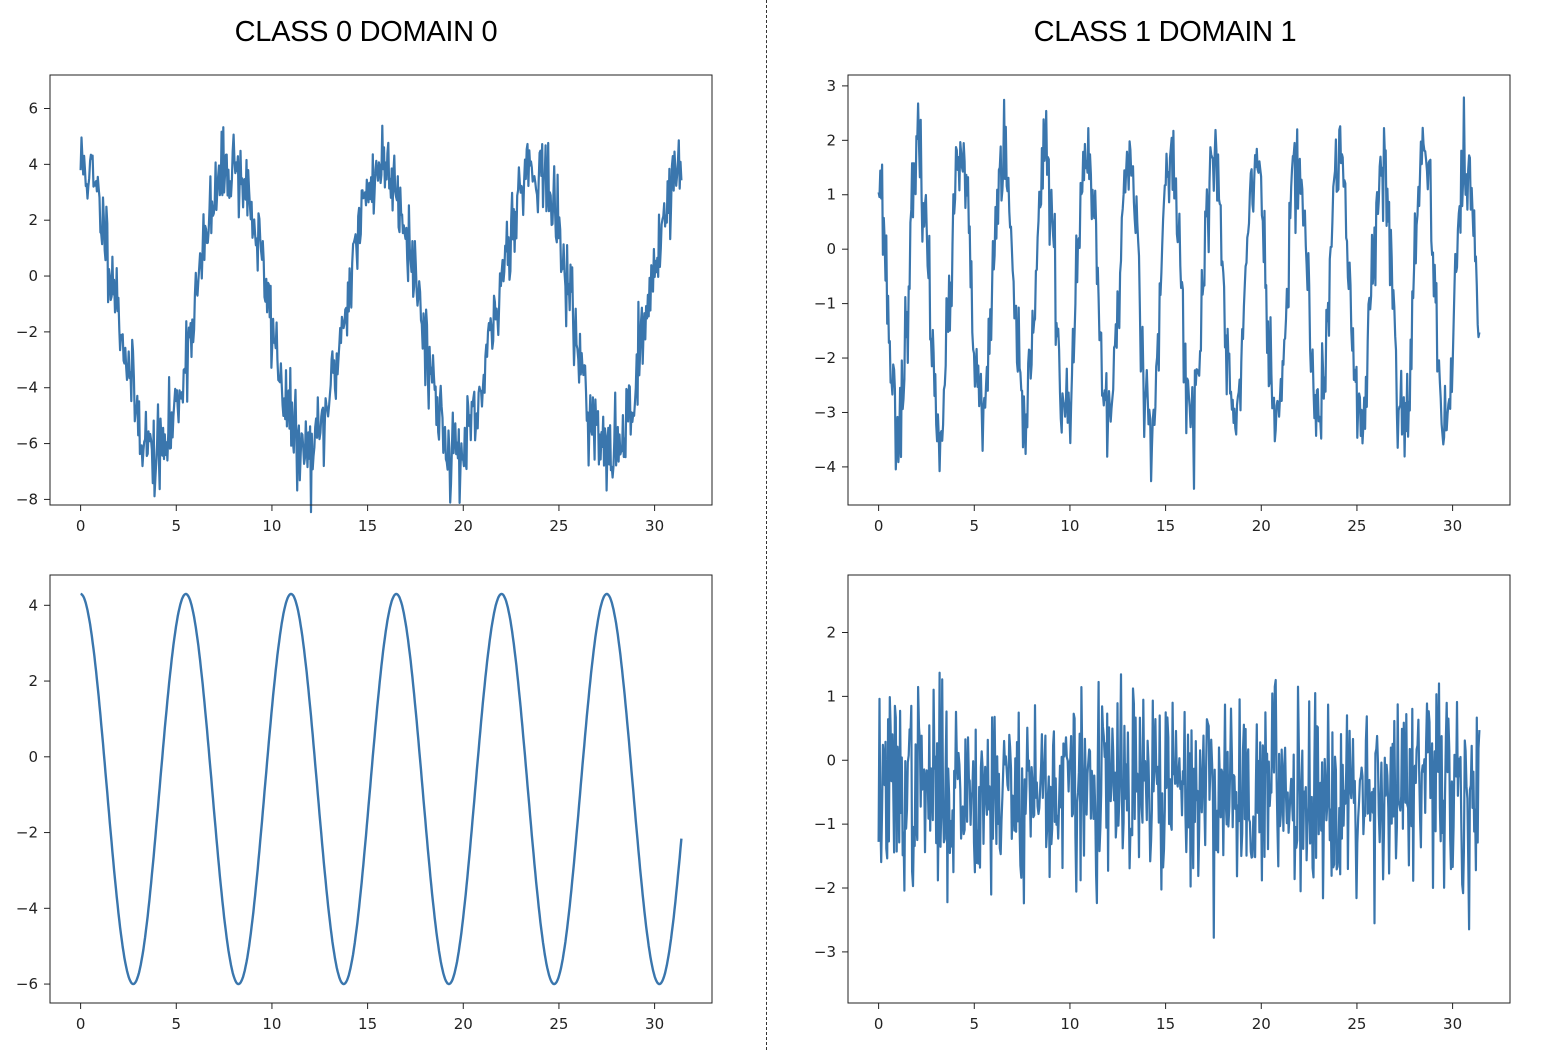 The width and height of the screenshot is (1550, 1050). Describe the element at coordinates (366, 32) in the screenshot. I see `column-title-left: CLASS 0 DOMAIN 0` at that location.